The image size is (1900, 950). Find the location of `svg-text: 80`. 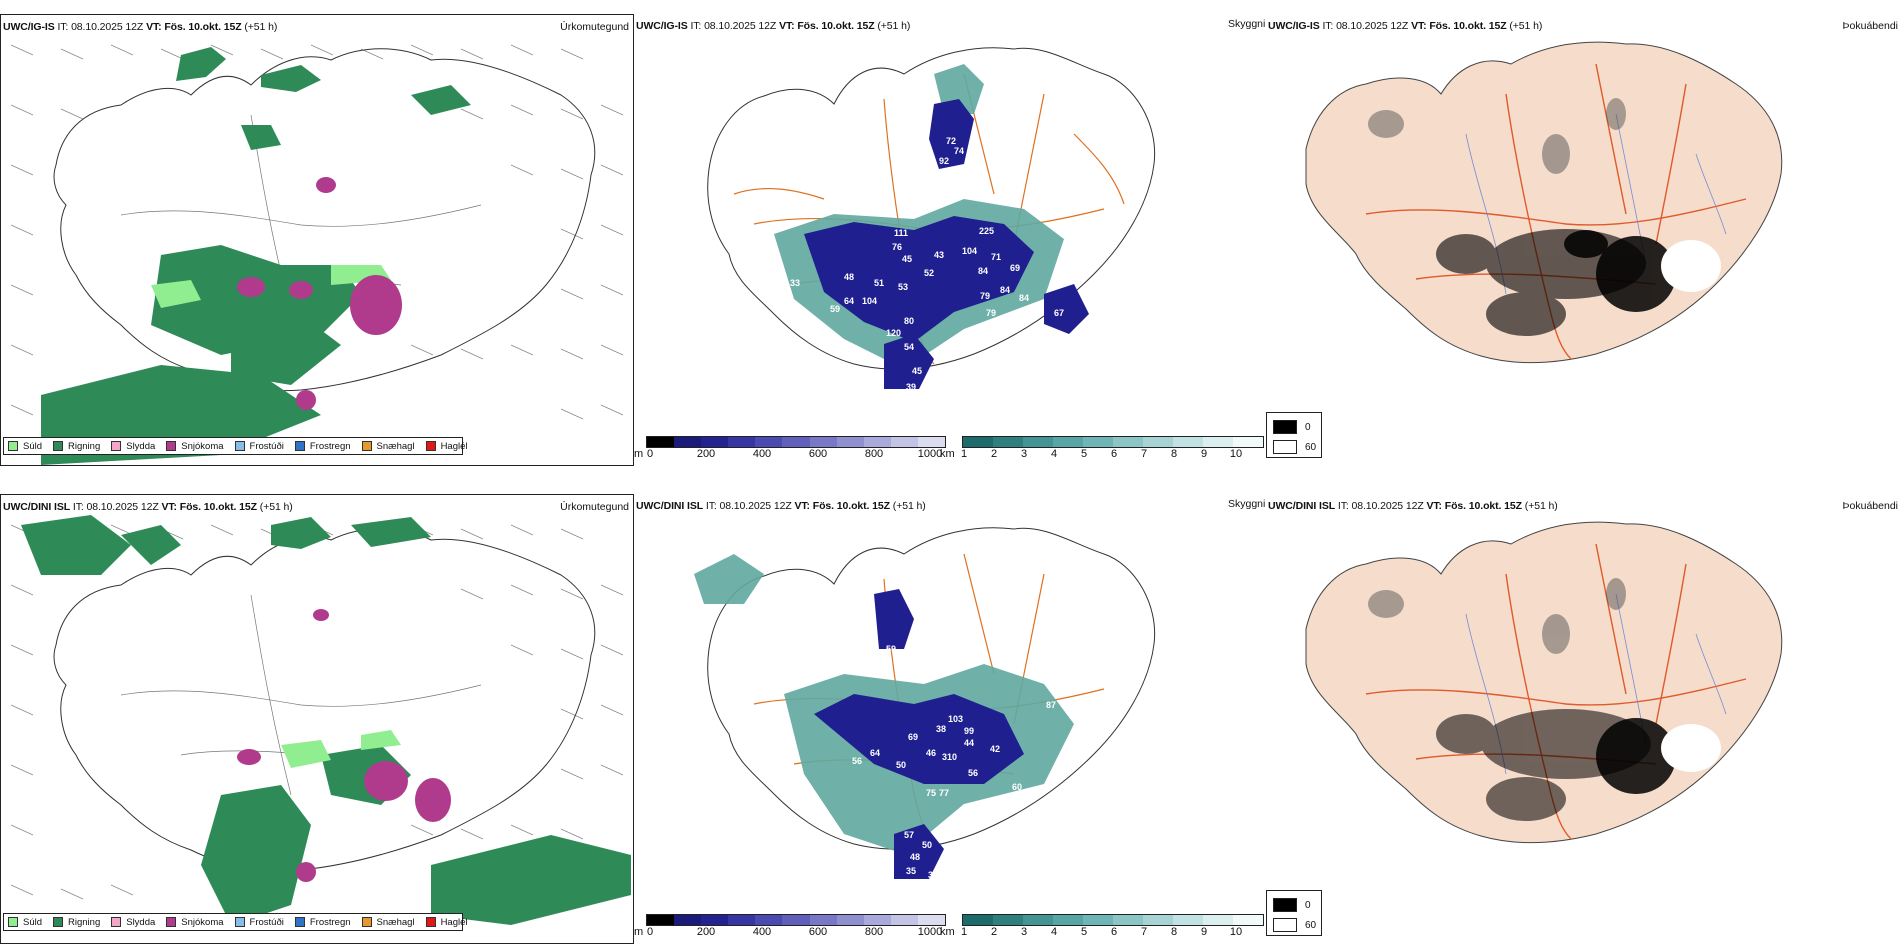

svg-text: 80 is located at coordinates (909, 321).